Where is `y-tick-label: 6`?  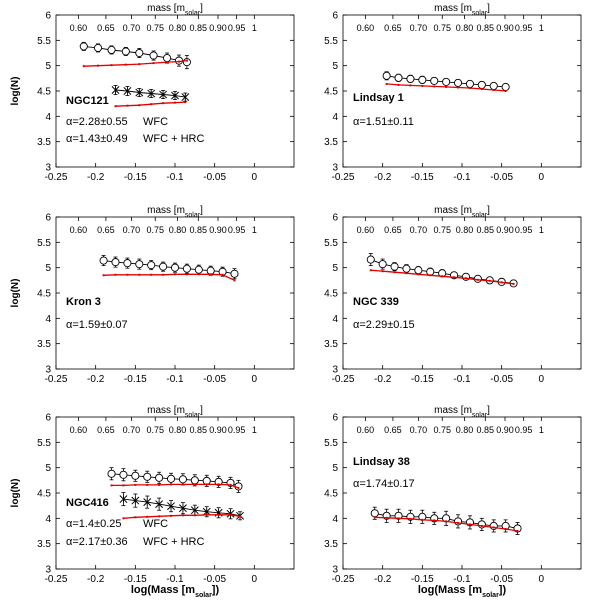 y-tick-label: 6 is located at coordinates (335, 16).